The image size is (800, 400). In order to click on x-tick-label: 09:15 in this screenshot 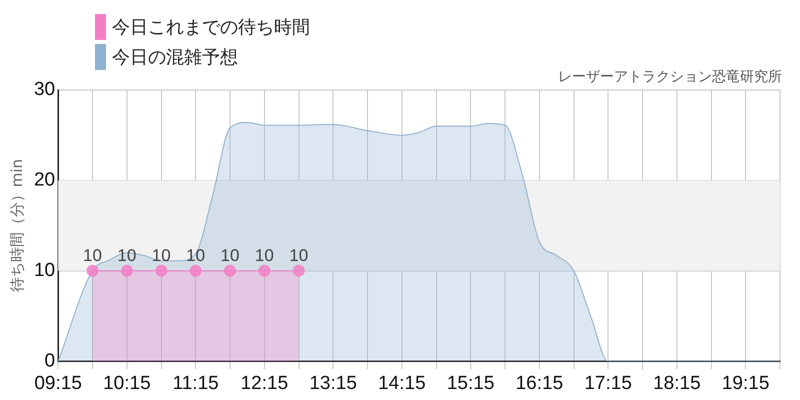, I will do `click(58, 383)`.